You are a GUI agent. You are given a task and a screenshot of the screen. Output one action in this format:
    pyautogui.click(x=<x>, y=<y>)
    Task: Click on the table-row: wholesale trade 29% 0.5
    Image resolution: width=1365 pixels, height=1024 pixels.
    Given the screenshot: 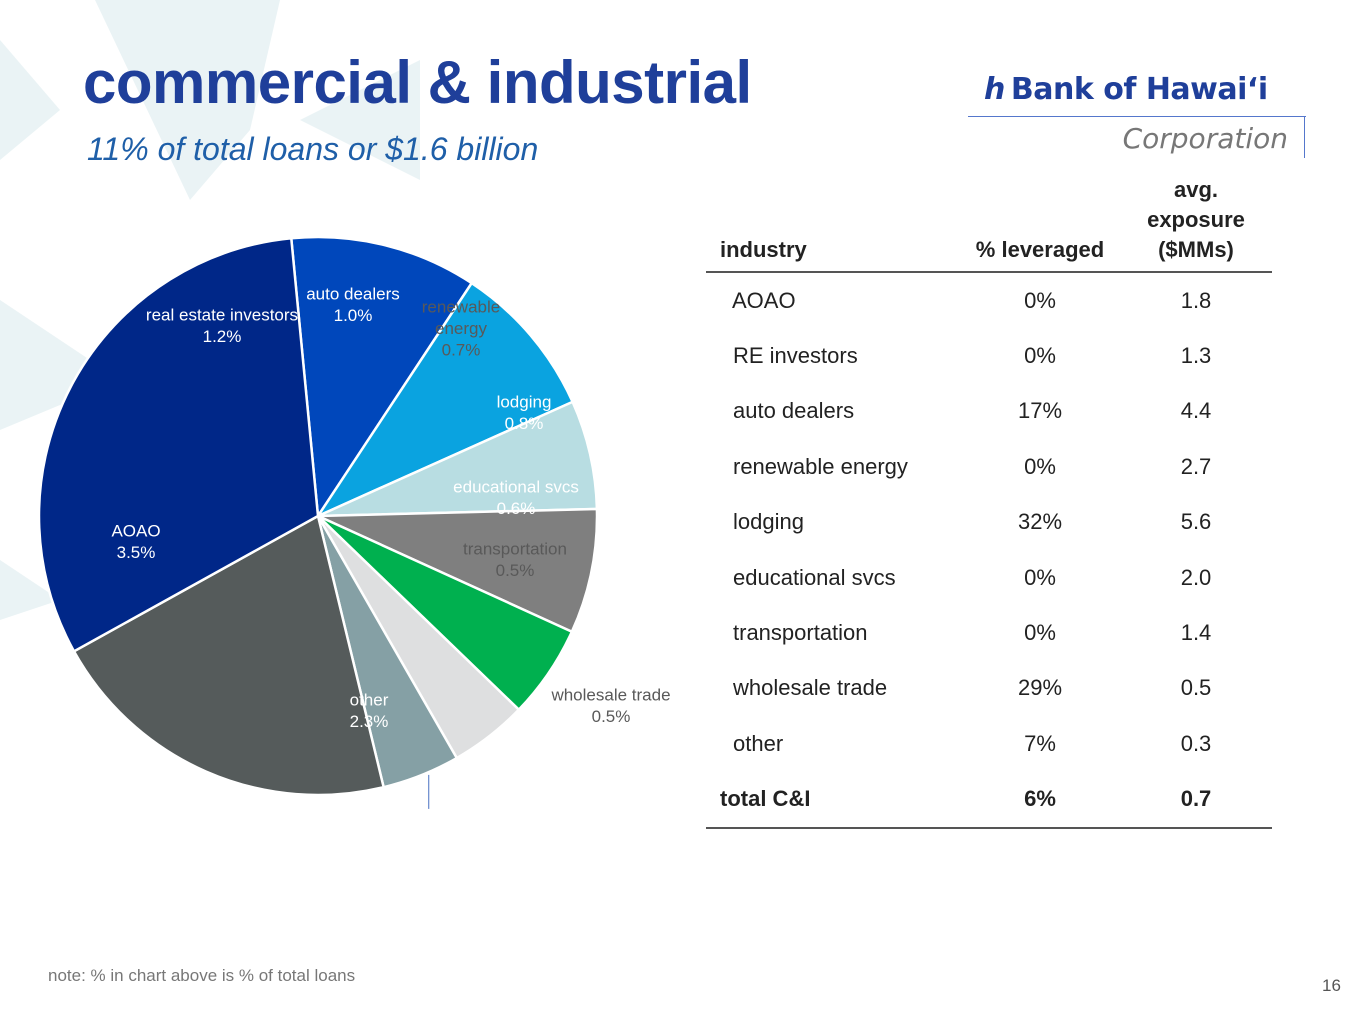 What is the action you would take?
    pyautogui.click(x=989, y=688)
    